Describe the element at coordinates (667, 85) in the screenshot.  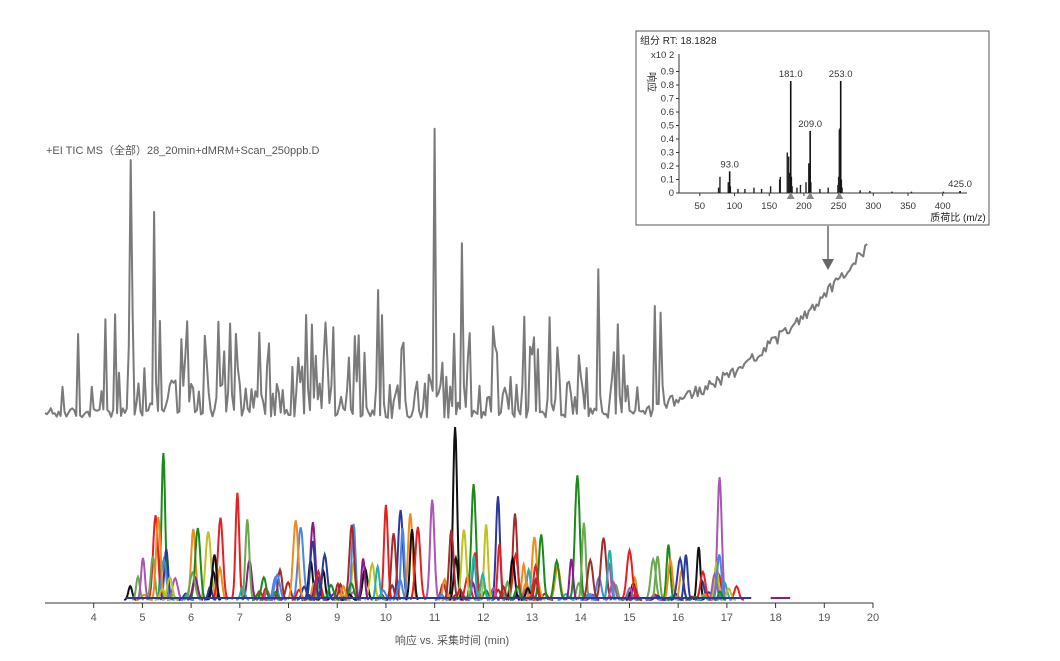
I see `inset-y-tick-label: 0.8` at that location.